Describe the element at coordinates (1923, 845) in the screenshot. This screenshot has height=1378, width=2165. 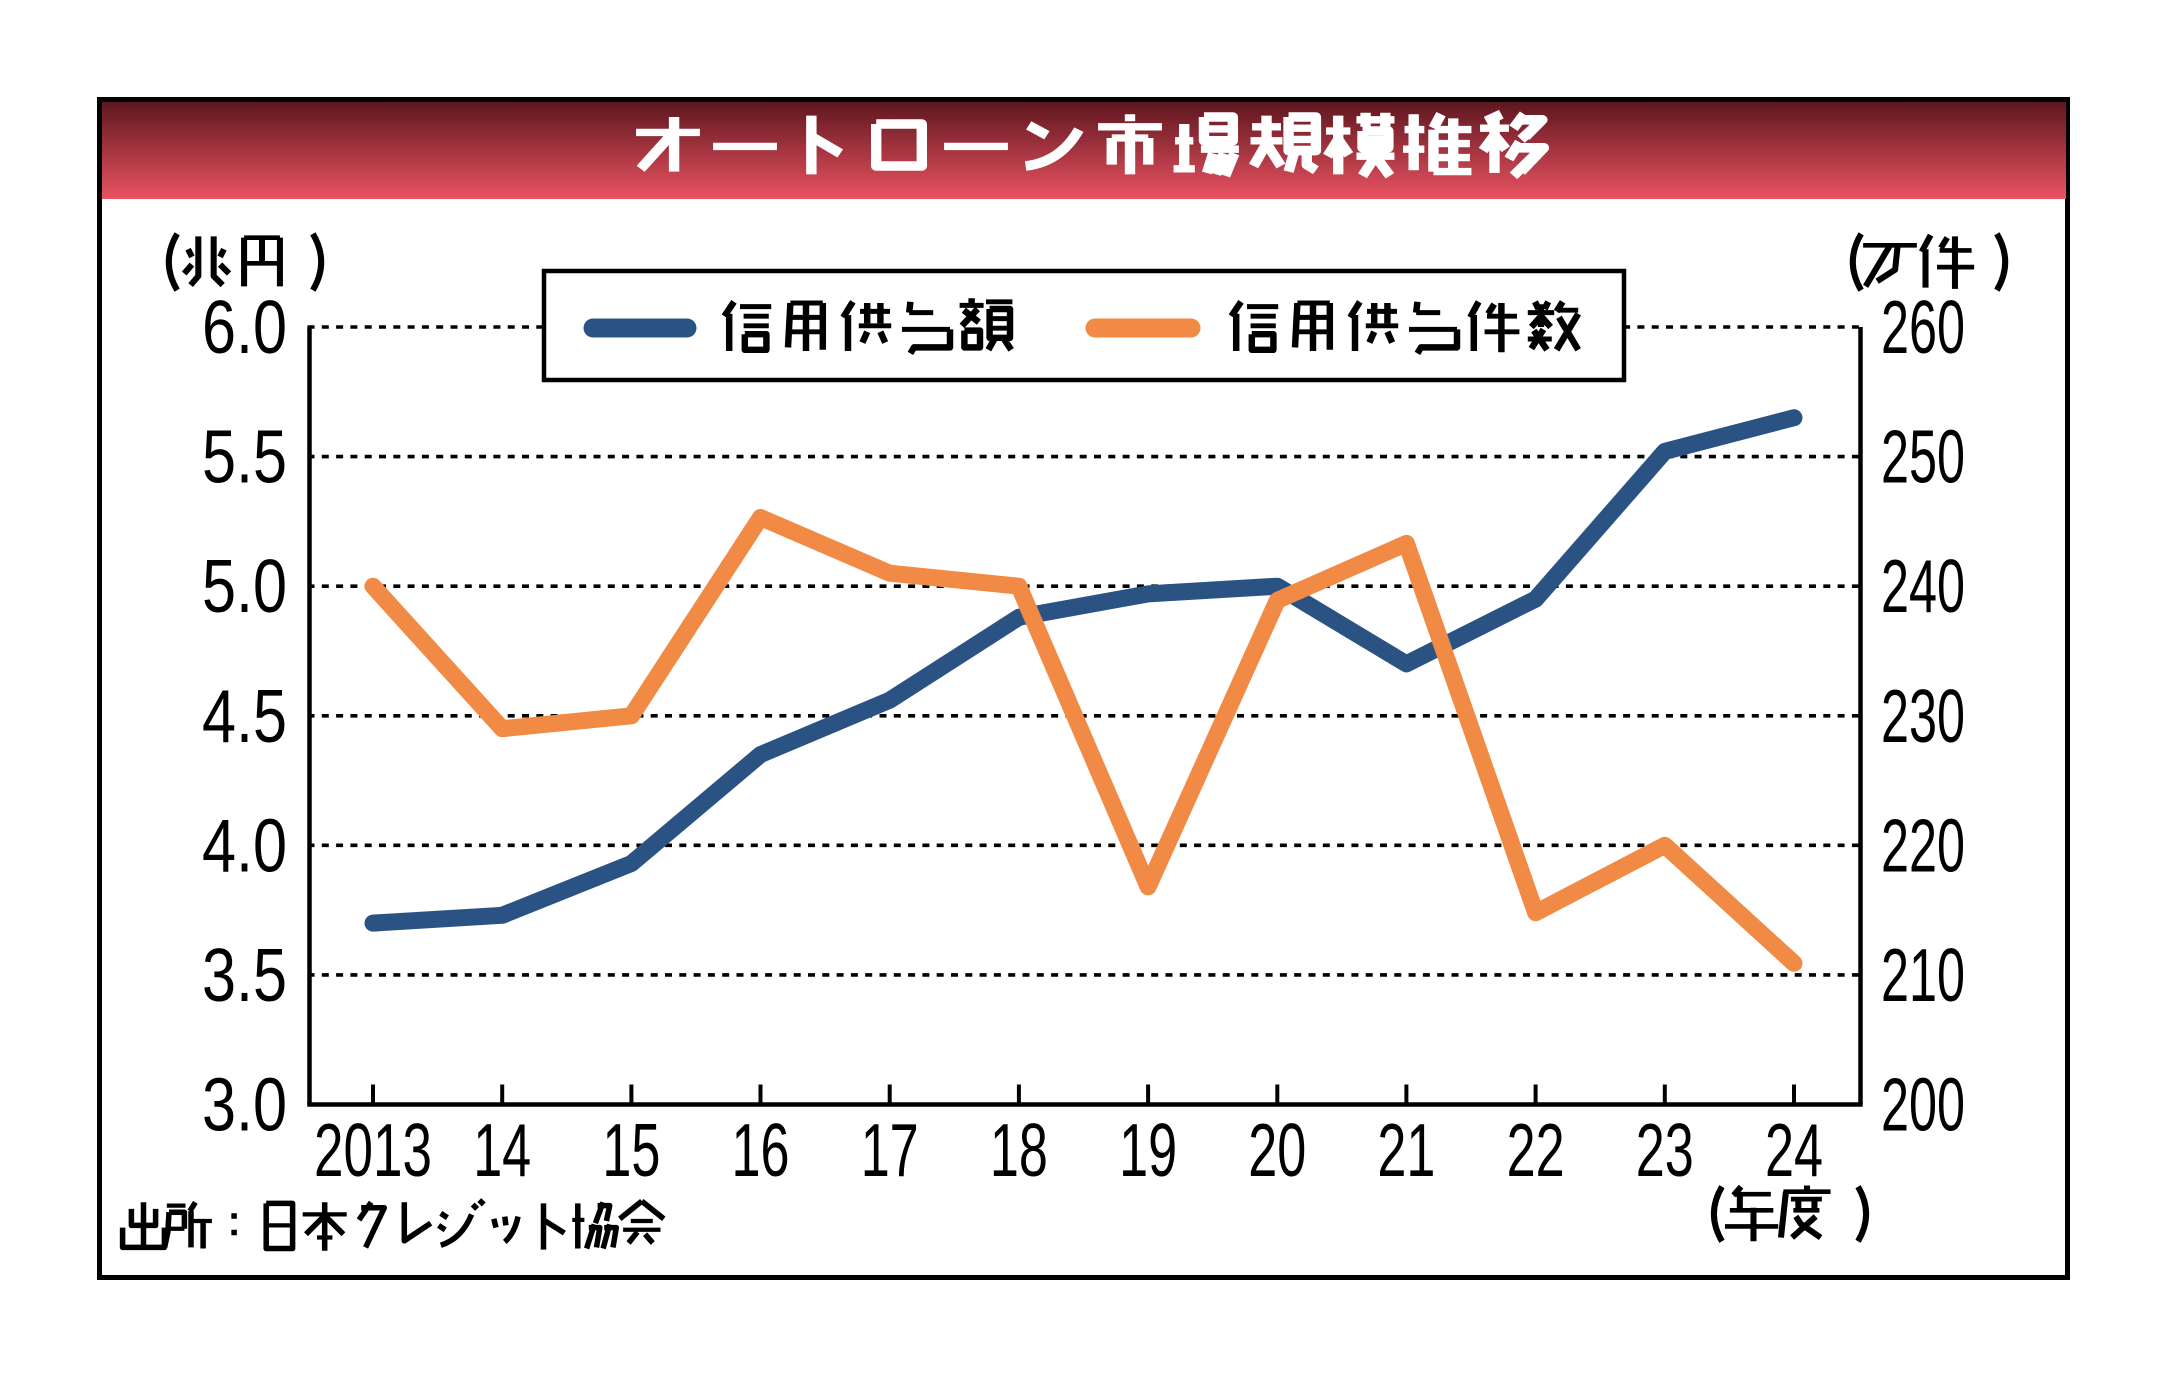
I see `svg-text: 220` at that location.